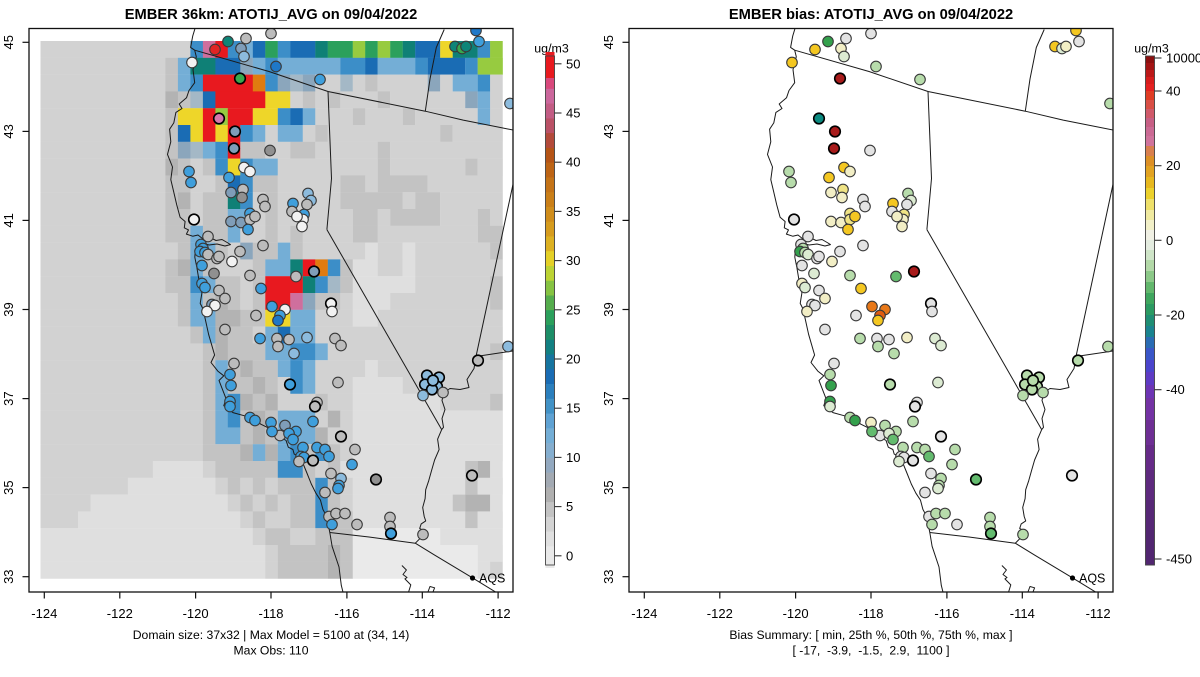 Image resolution: width=1200 pixels, height=677 pixels. What do you see at coordinates (569, 506) in the screenshot?
I see `svg-text: 5` at bounding box center [569, 506].